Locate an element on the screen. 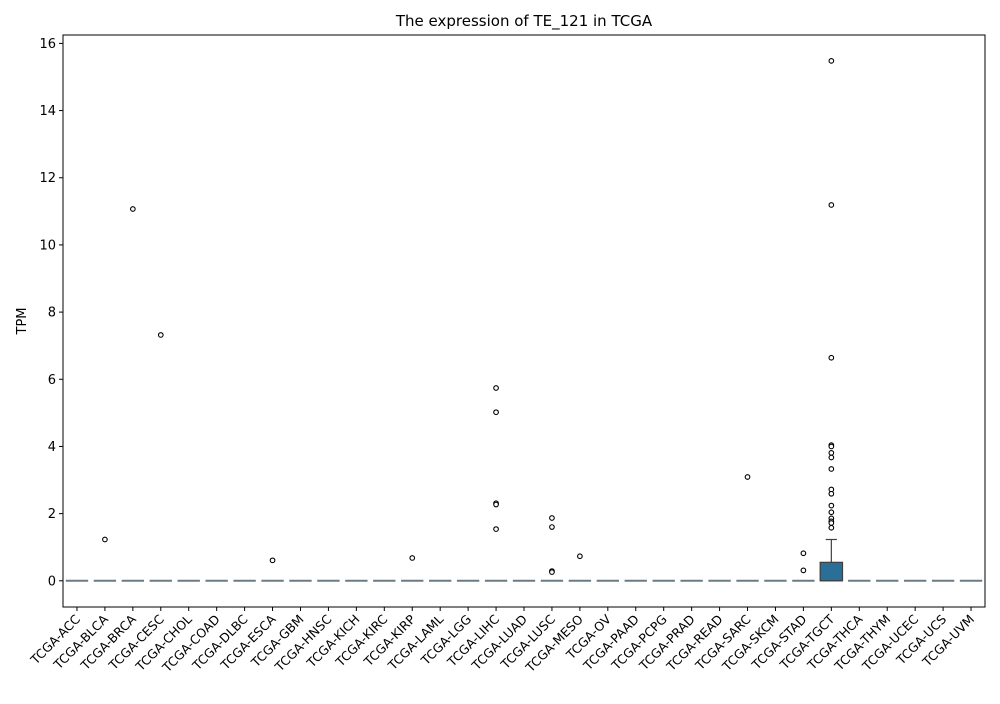 The image size is (1000, 704). box-body is located at coordinates (831, 571).